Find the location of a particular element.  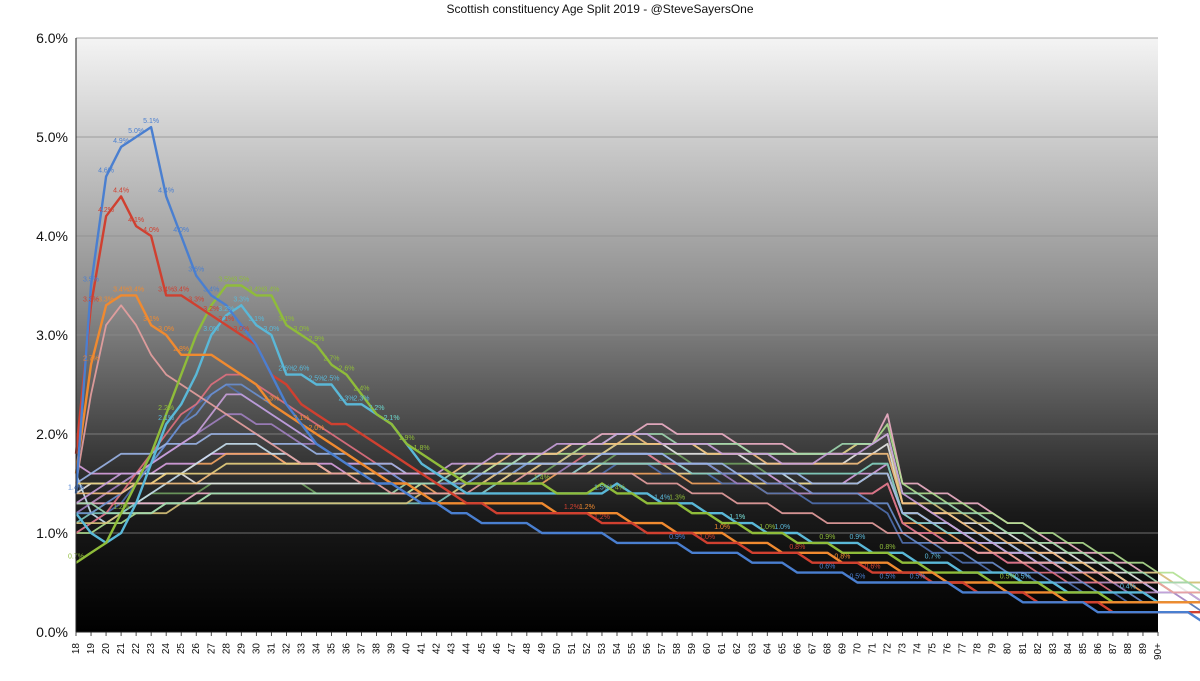

x-tick-label: 62 is located at coordinates (737, 649).